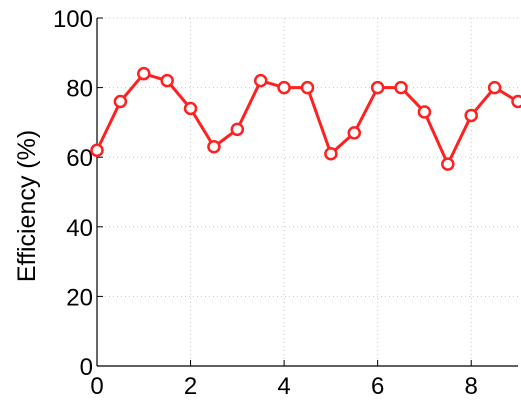  I want to click on x-tick-label: 0, so click(96, 386).